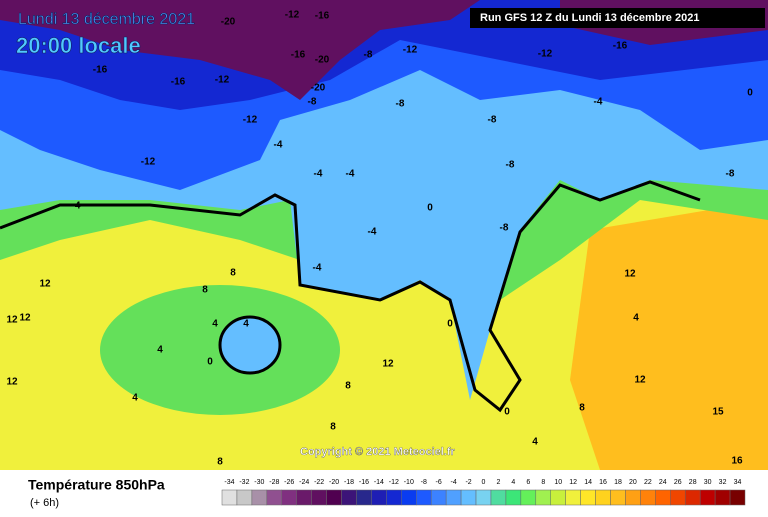 Image resolution: width=768 pixels, height=517 pixels. I want to click on scale-label: -10, so click(409, 482).